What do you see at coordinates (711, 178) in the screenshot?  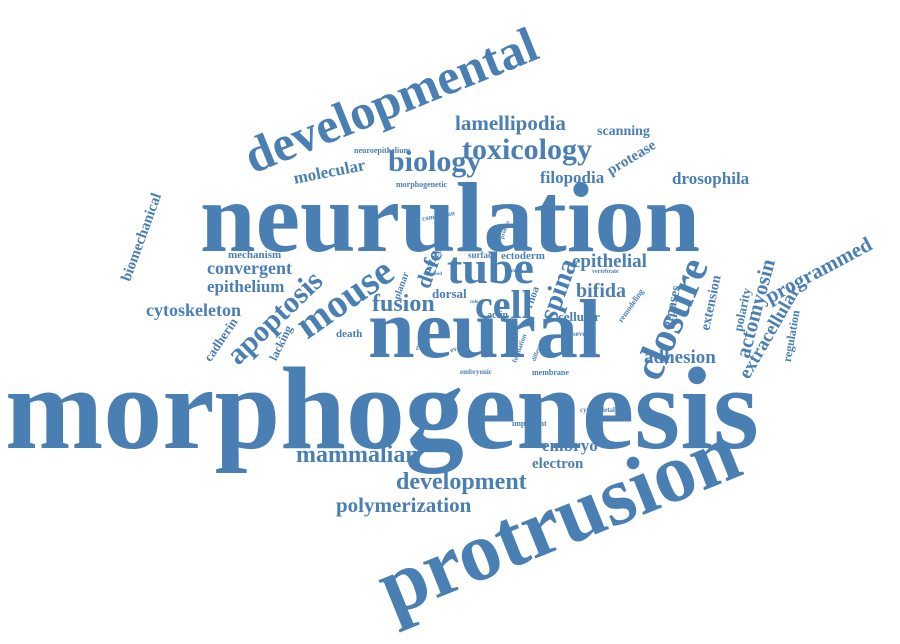 I see `word-drosophila: drosophila` at bounding box center [711, 178].